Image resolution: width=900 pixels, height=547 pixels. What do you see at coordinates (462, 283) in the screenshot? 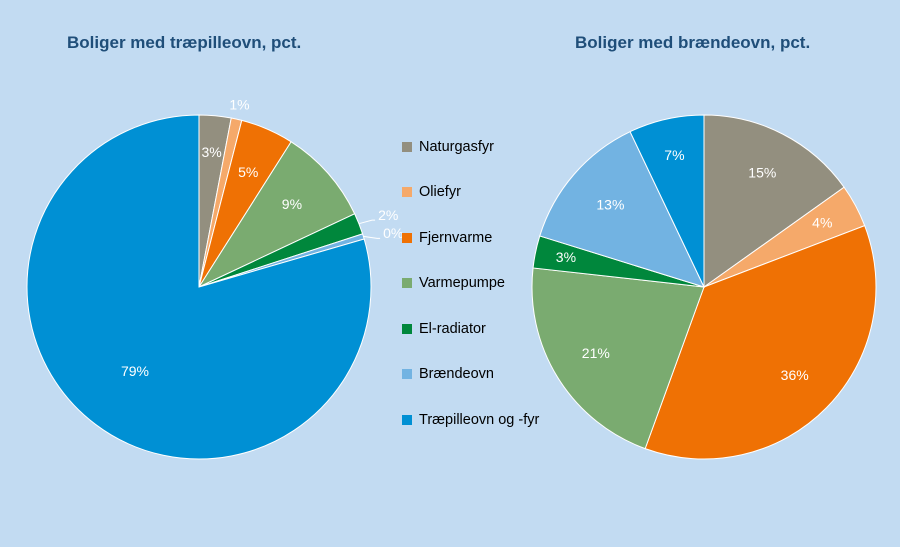
I see `legend-label-varmepumpe: Varmepumpe` at bounding box center [462, 283].